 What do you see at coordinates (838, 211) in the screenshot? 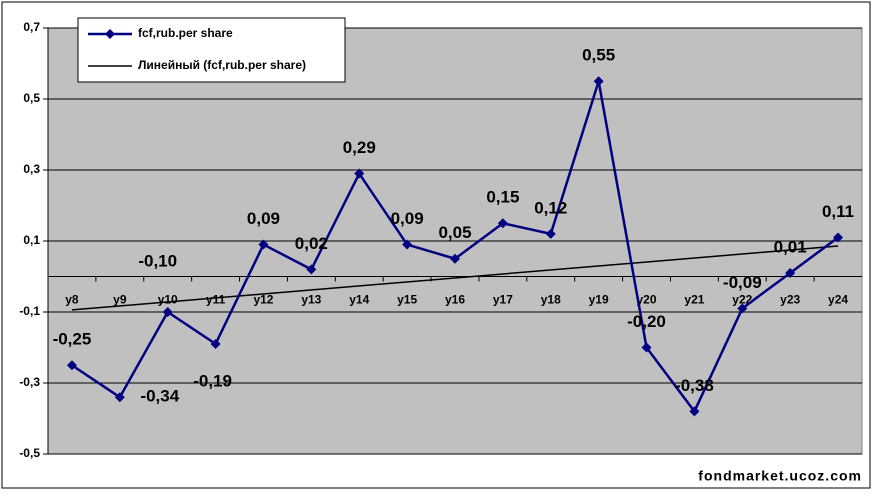
I see `data-label: 0,11` at bounding box center [838, 211].